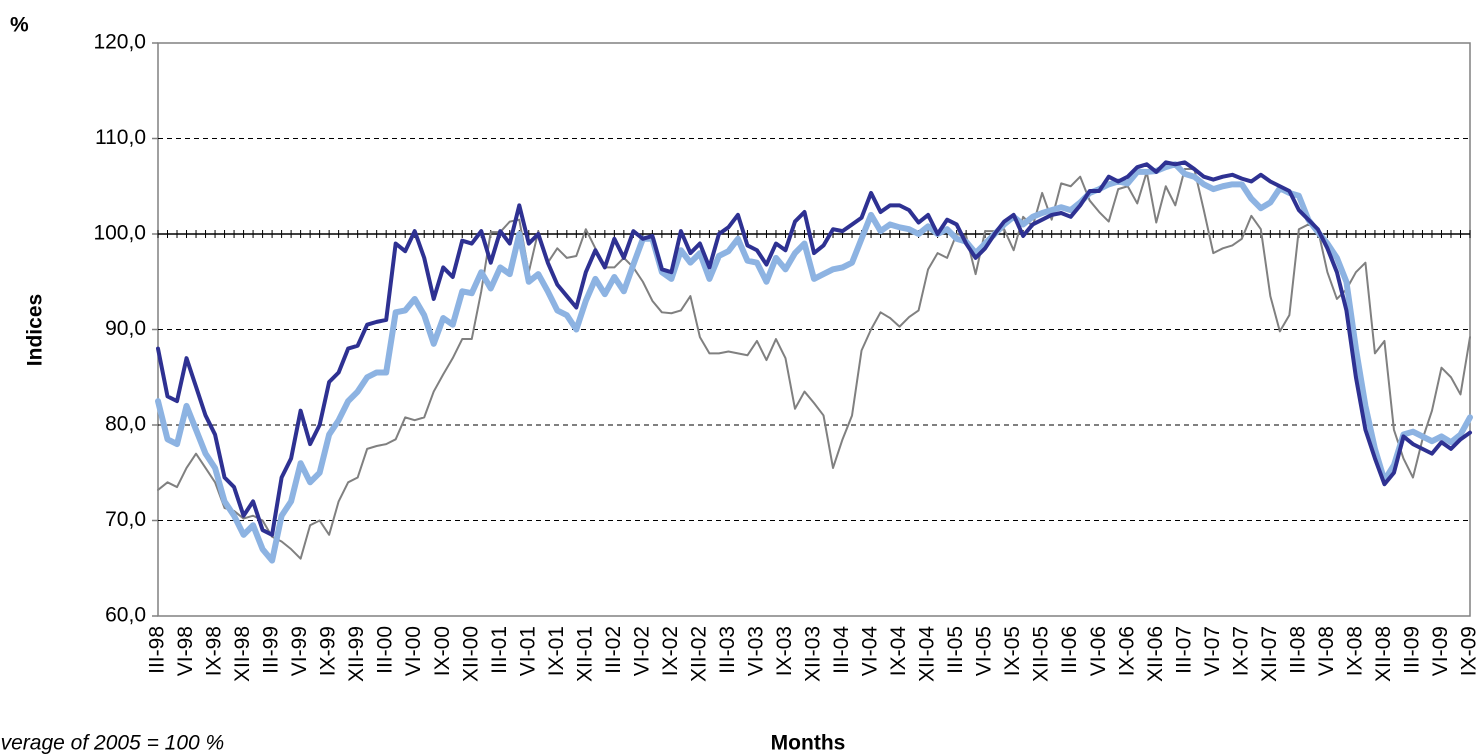 The width and height of the screenshot is (1478, 755). I want to click on x-tick-label: XII-00, so click(470, 654).